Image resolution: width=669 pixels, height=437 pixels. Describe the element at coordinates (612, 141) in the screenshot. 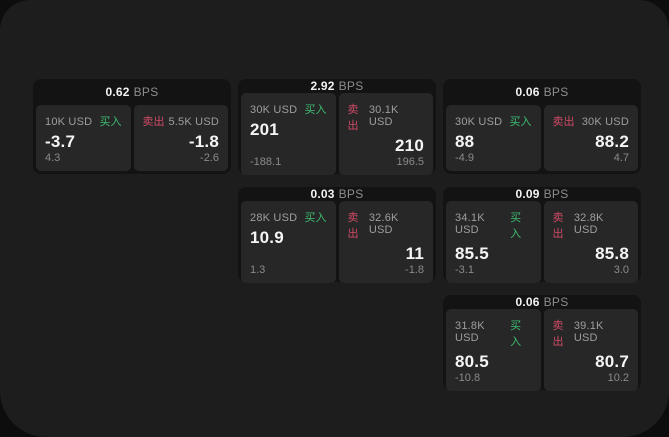

I see `sell-price: 88.2` at that location.